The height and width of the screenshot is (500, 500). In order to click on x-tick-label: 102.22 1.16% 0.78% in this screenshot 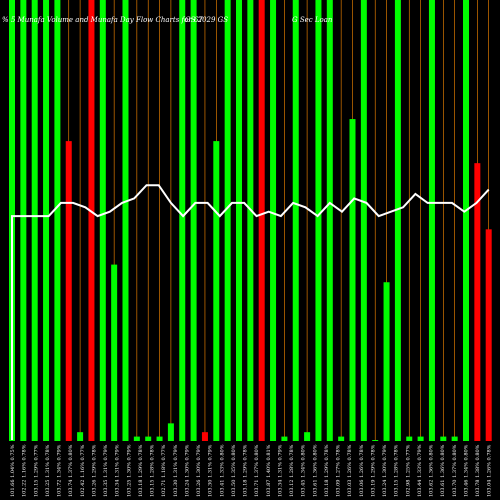, I will do `click(25, 470)`.